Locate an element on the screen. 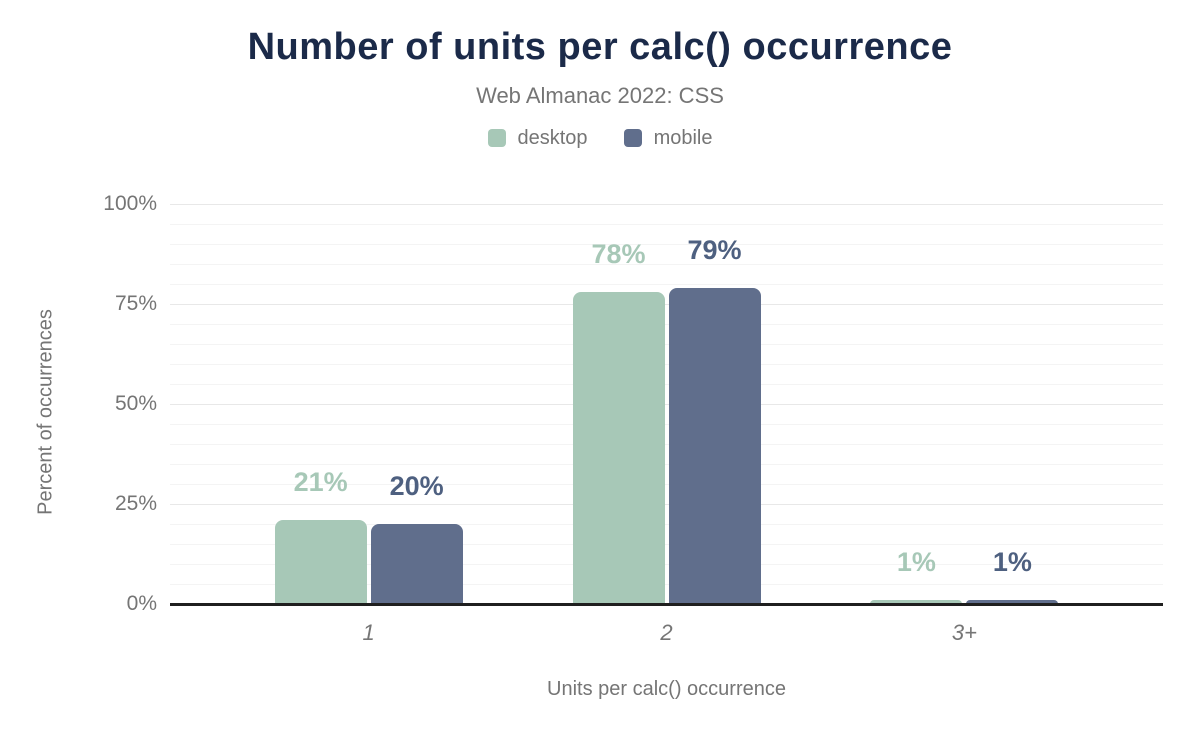 The width and height of the screenshot is (1200, 742). bar-desktop-3+ is located at coordinates (916, 602).